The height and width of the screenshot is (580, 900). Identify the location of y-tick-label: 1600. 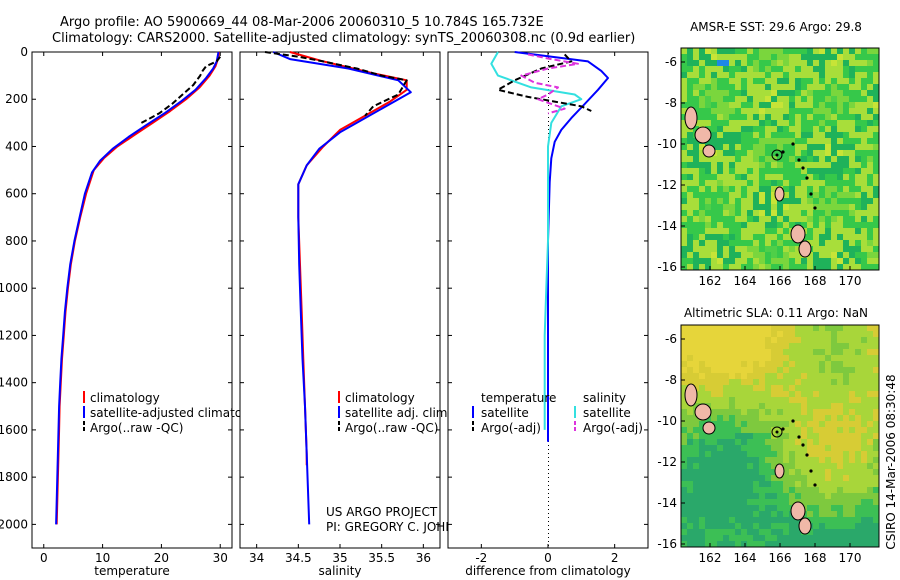
(14, 430).